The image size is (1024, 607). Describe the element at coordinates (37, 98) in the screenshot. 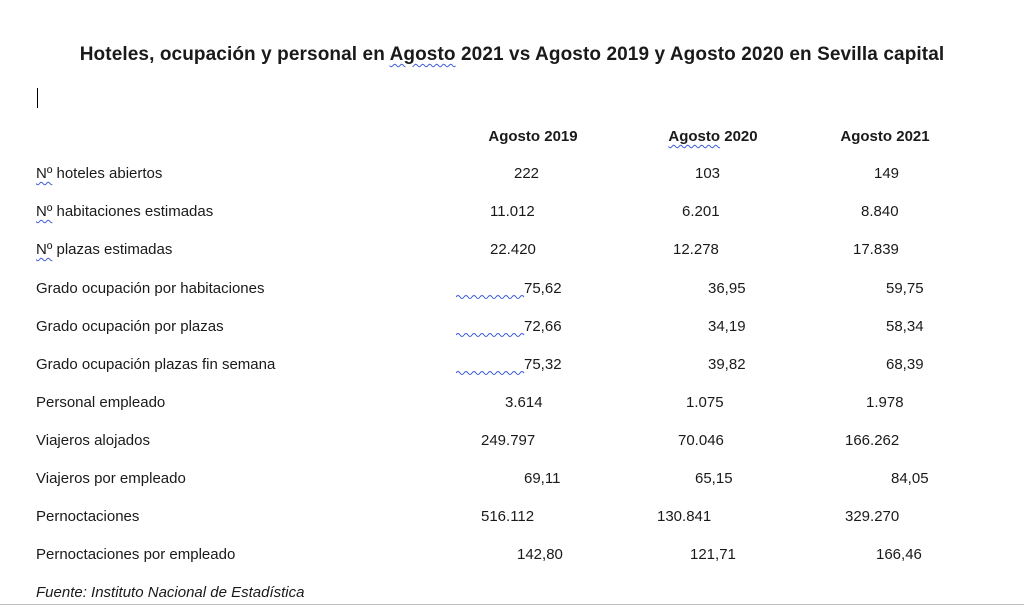

I see `text-cursor` at that location.